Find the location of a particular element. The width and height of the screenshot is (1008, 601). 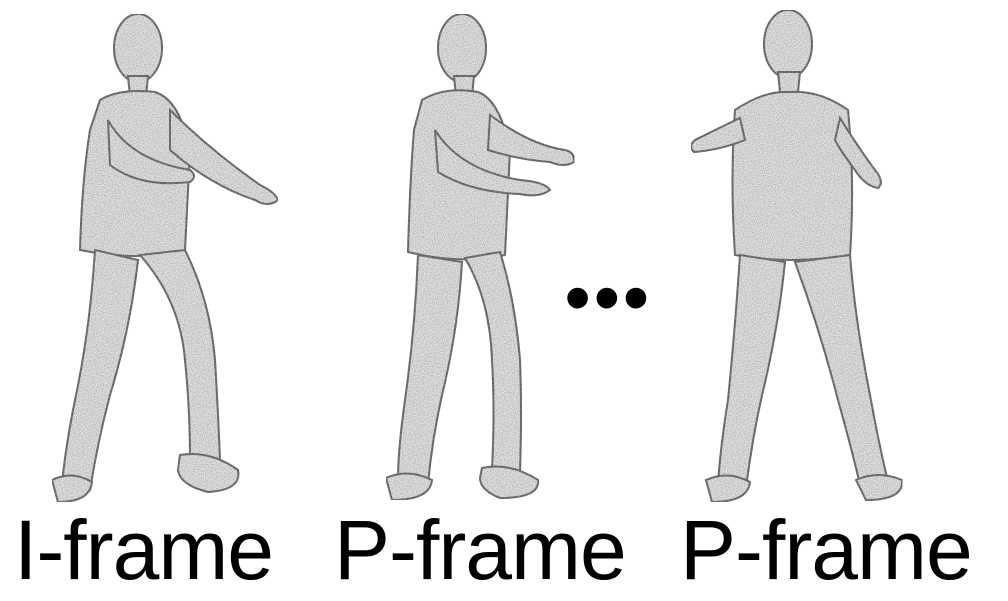

ellipsis: ••• is located at coordinates (609, 298).